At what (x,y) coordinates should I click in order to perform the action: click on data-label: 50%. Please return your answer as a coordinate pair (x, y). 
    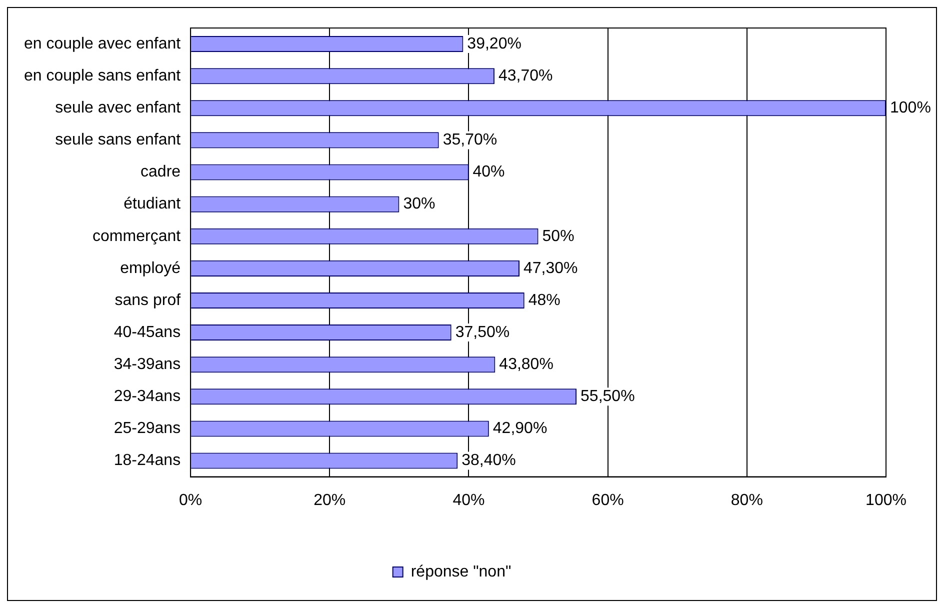
    Looking at the image, I should click on (558, 236).